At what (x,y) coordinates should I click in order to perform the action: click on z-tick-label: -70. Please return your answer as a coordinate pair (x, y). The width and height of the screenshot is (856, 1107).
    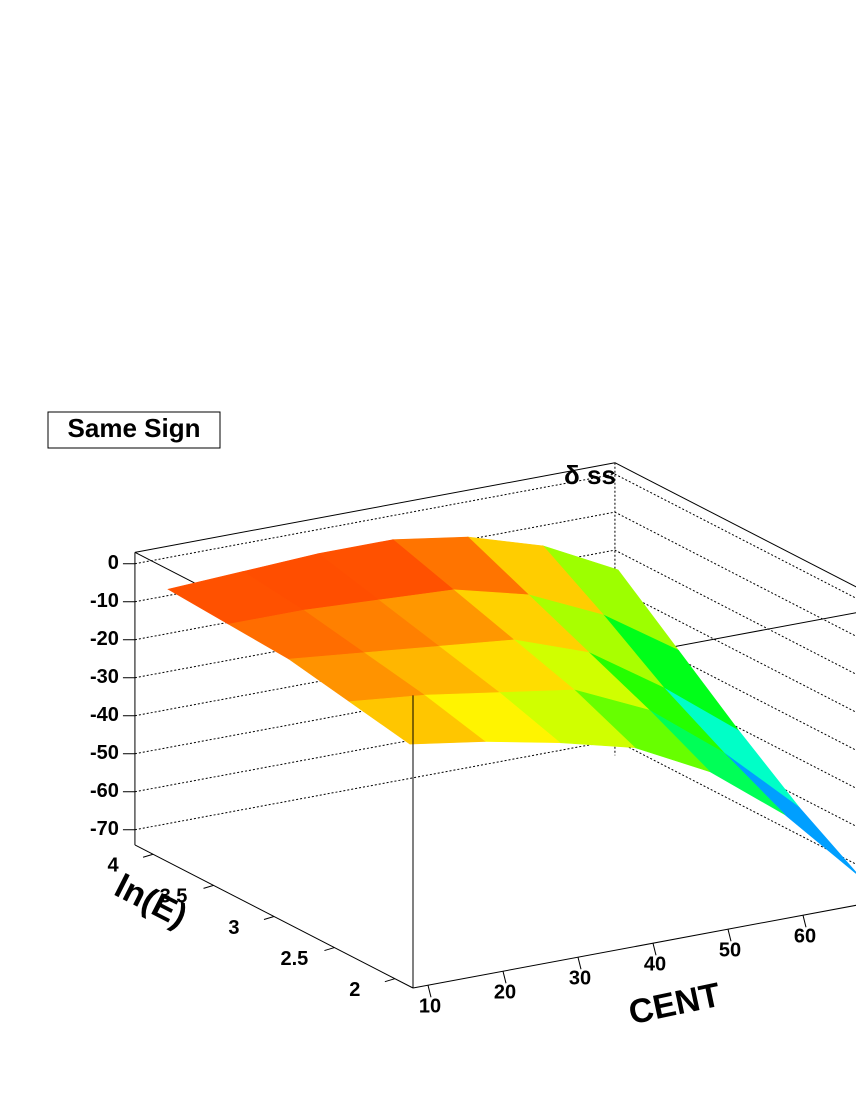
    Looking at the image, I should click on (104, 829).